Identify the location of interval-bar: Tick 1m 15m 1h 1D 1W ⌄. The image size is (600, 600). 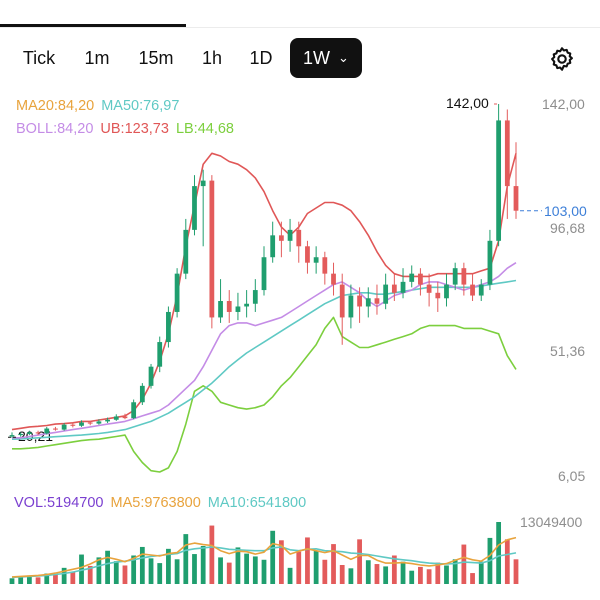
(300, 59).